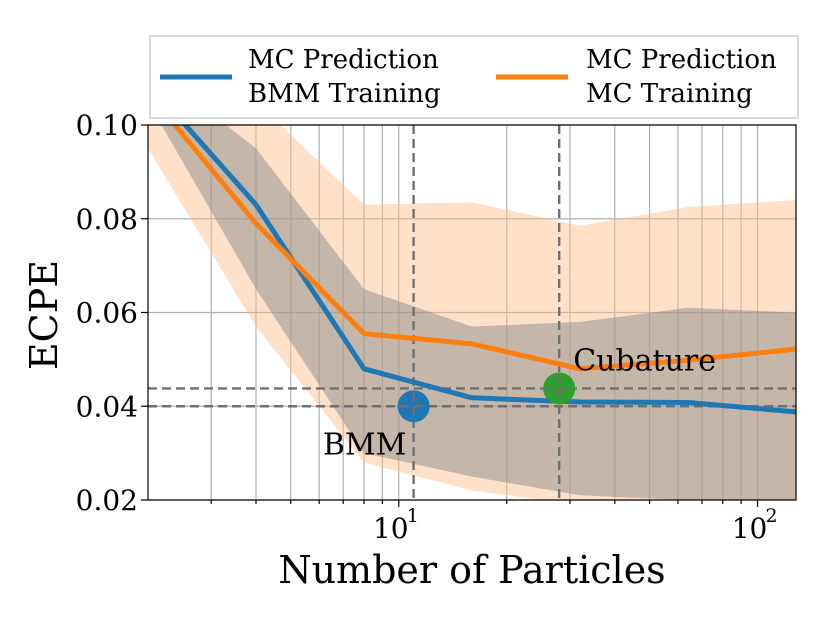 The width and height of the screenshot is (830, 623). Describe the element at coordinates (107, 219) in the screenshot. I see `y-tick-label: 0.08` at that location.